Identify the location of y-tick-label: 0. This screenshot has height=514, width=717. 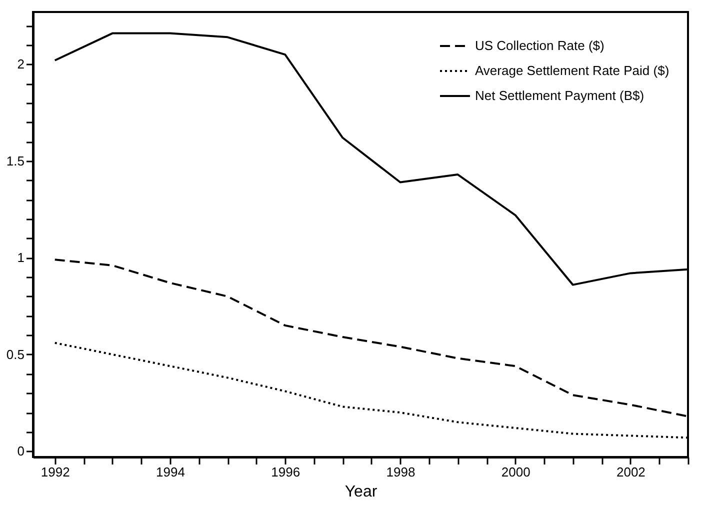
(20, 451).